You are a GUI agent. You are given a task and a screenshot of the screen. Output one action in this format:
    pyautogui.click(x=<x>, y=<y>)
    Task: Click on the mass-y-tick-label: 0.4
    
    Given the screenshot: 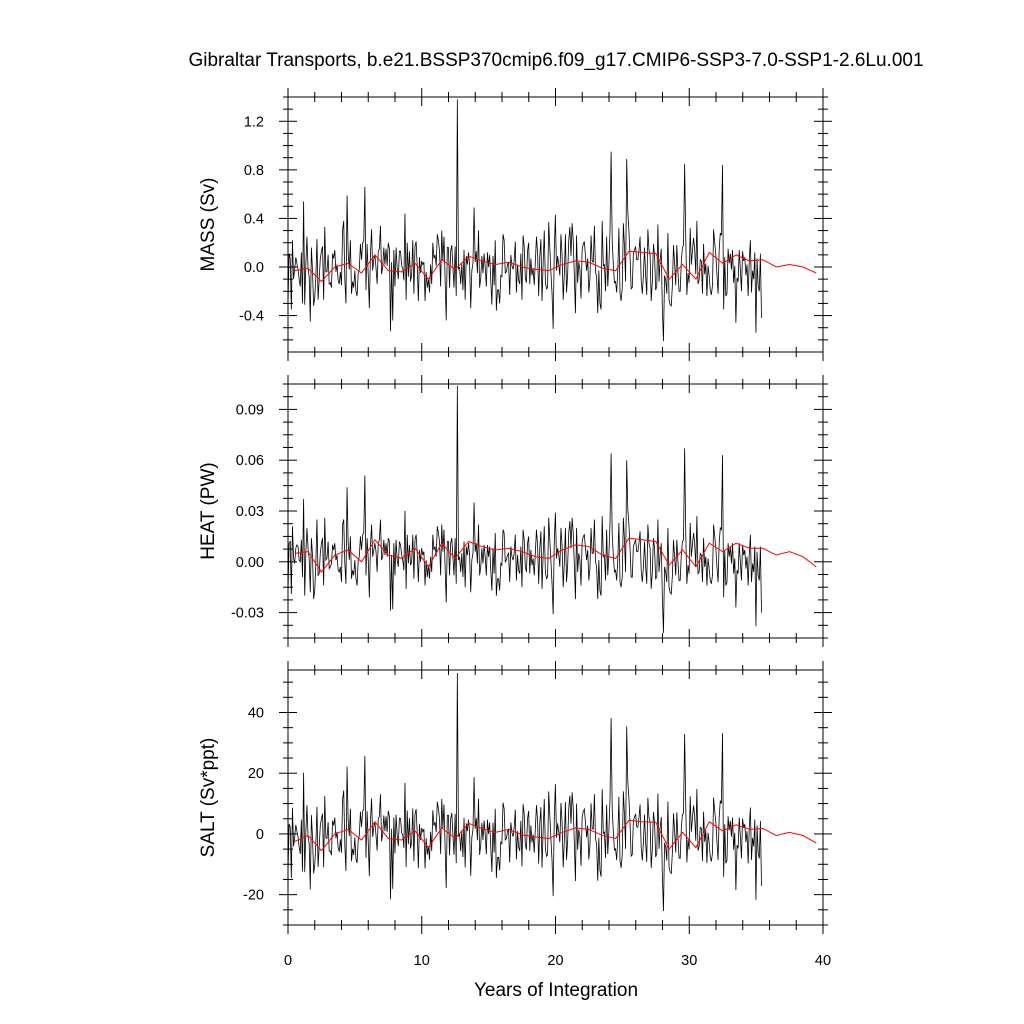 What is the action you would take?
    pyautogui.click(x=254, y=219)
    